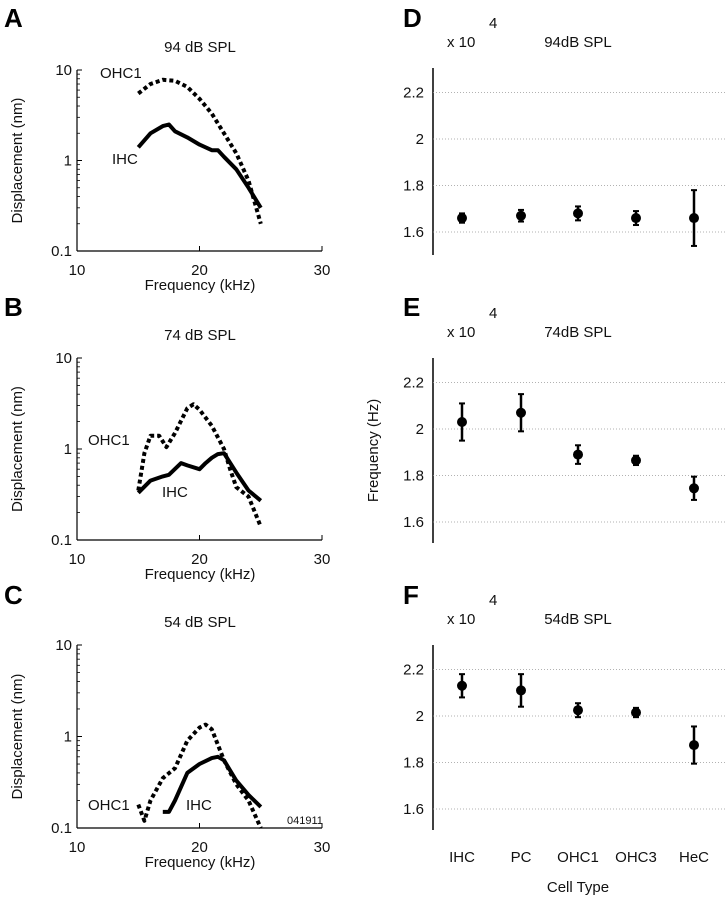 Image resolution: width=727 pixels, height=900 pixels. Describe the element at coordinates (200, 47) in the screenshot. I see `panel-title: 94 dB SPL` at that location.